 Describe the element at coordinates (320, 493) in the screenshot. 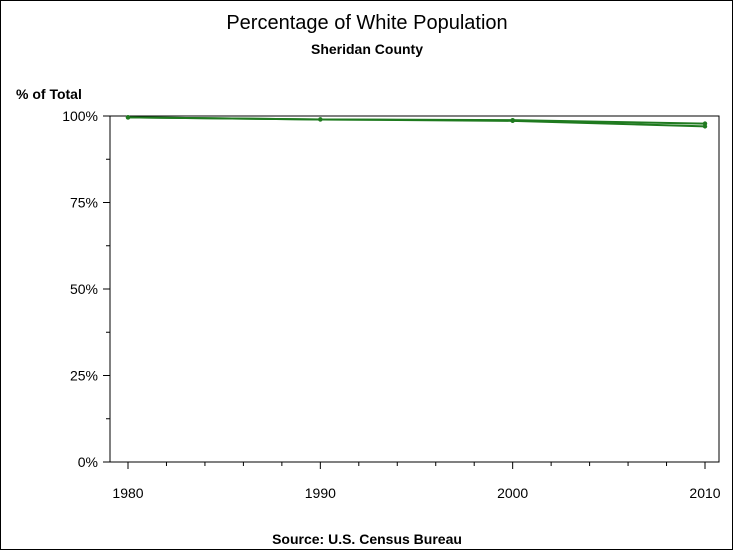

I see `x-tick-label: 1990` at that location.